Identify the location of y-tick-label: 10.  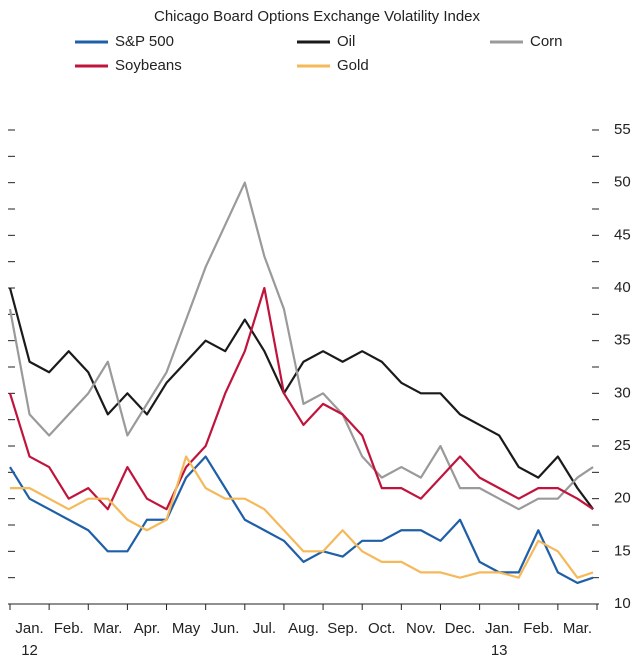
(622, 603).